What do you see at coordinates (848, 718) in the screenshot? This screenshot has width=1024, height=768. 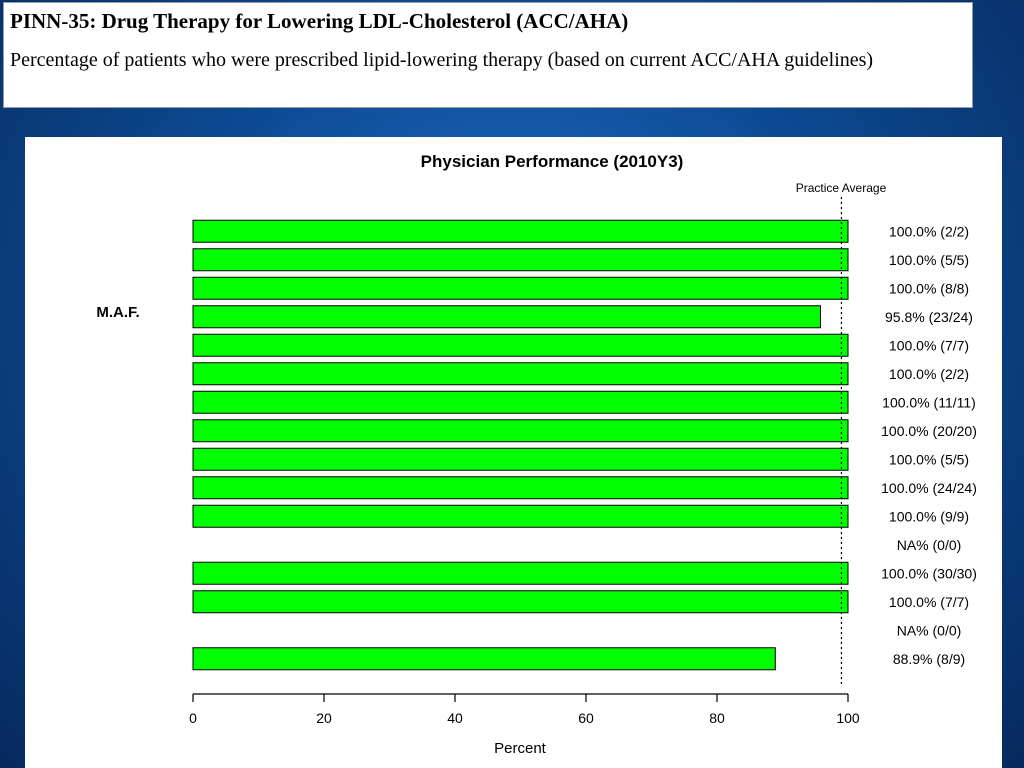 I see `x-tick-label: 100` at bounding box center [848, 718].